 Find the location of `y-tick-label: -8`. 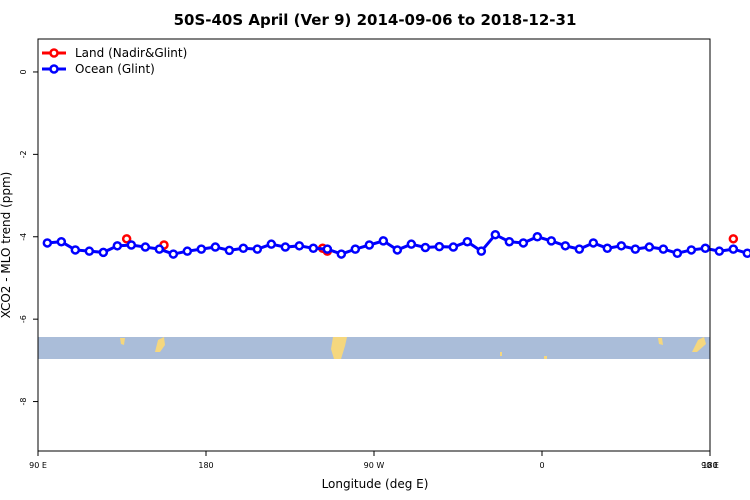

y-tick-label: -8 is located at coordinates (23, 402).